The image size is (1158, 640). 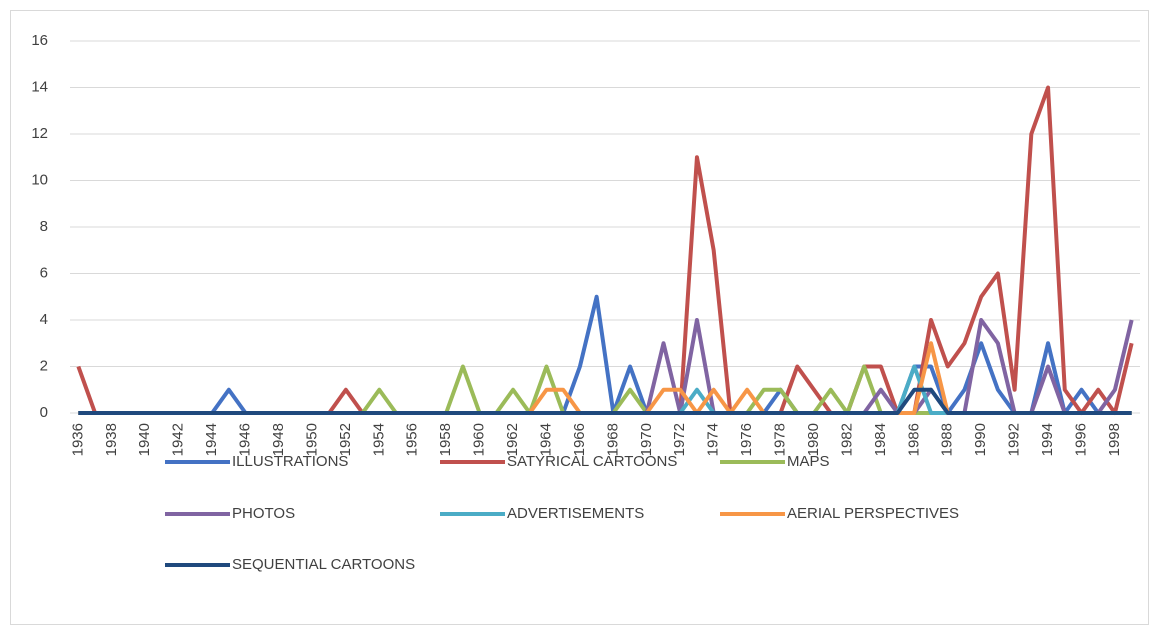 I want to click on x-tick-label: 1944, so click(x=211, y=439).